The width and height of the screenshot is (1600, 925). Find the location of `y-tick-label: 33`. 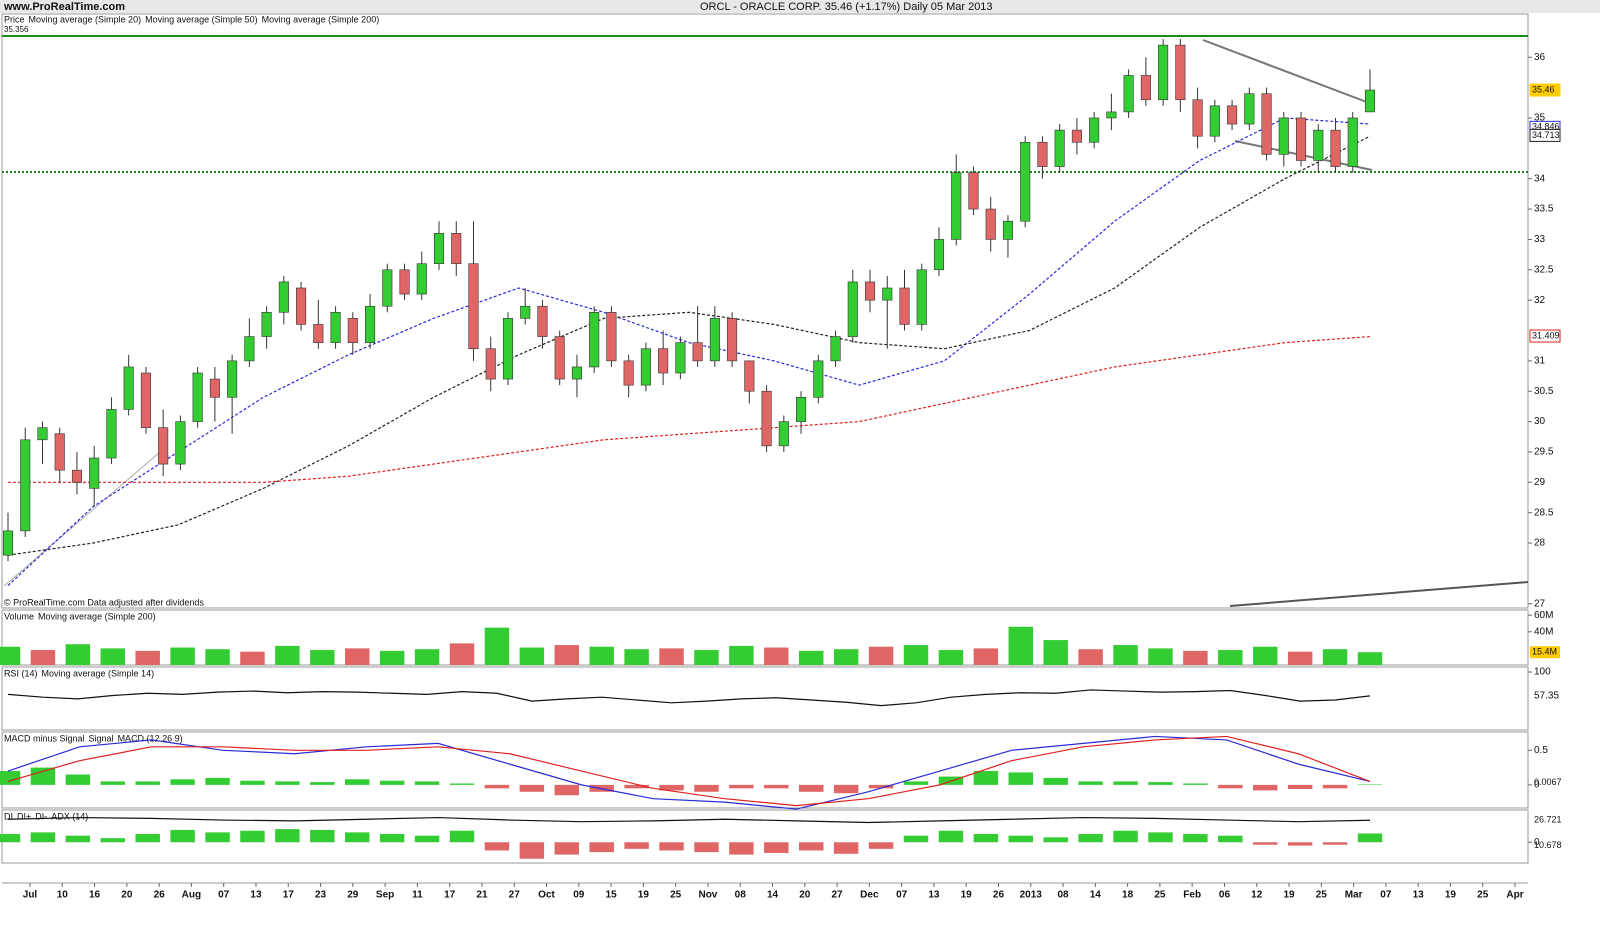

y-tick-label: 33 is located at coordinates (1540, 239).